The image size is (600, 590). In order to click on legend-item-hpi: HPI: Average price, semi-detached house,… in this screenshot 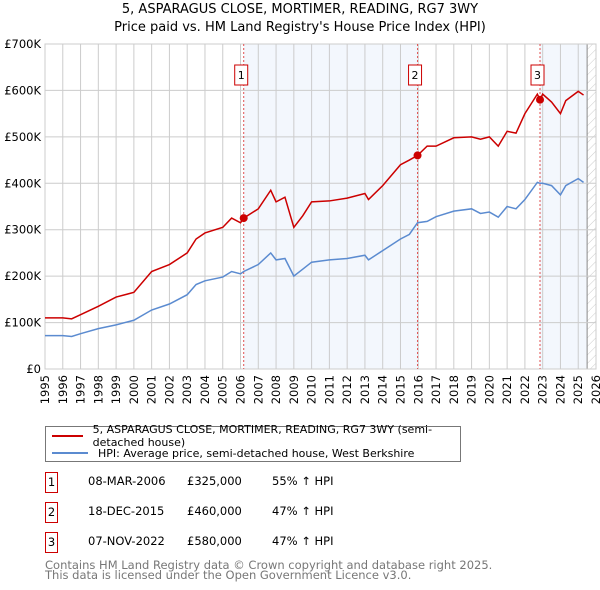, I will do `click(233, 453)`.